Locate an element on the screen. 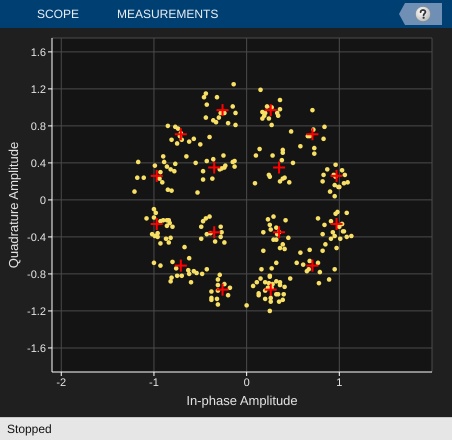  x-tick-label: -1 is located at coordinates (154, 382).